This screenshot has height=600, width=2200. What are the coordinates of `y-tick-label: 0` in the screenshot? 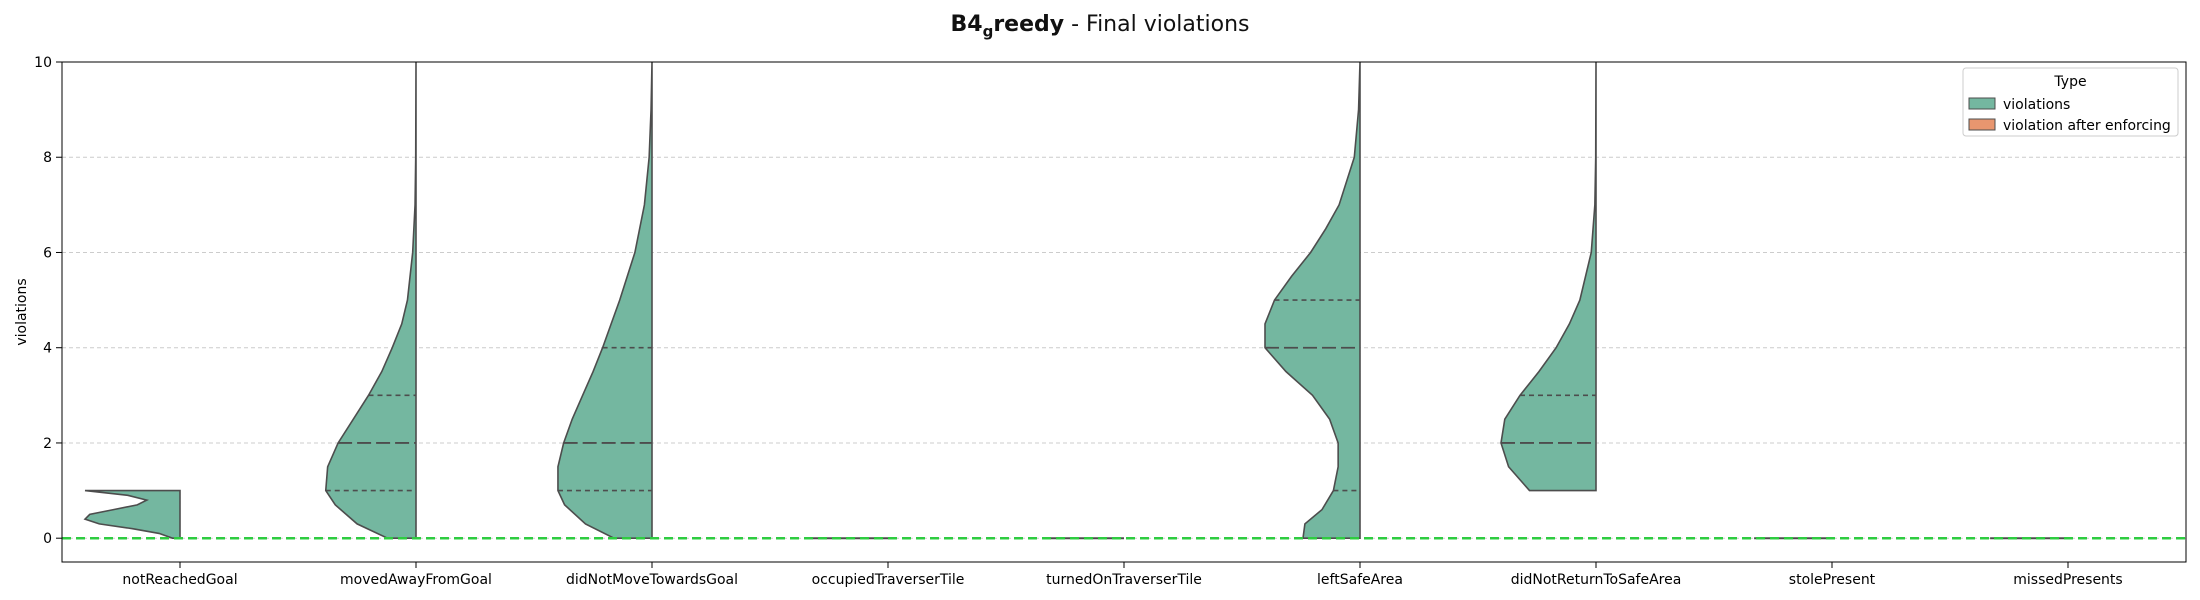 It's located at (47, 539).